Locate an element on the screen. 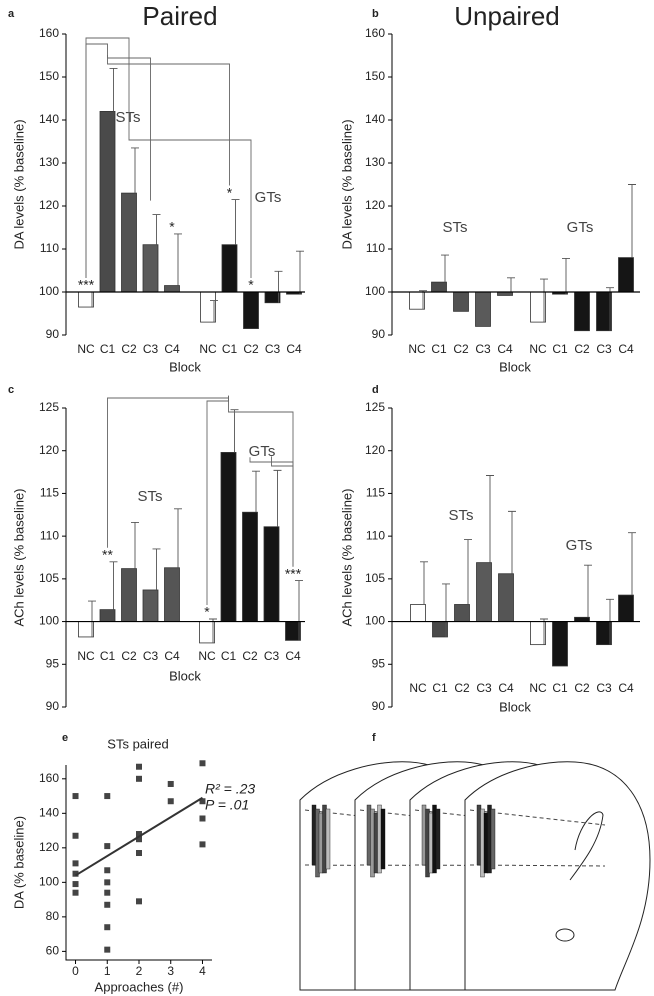 Image resolution: width=654 pixels, height=996 pixels. annotation: R² = .23 is located at coordinates (230, 789).